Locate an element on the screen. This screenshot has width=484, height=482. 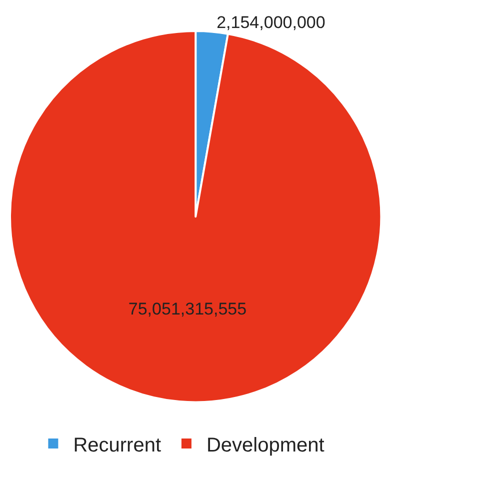
data-label: 75,051,315,555 is located at coordinates (187, 309).